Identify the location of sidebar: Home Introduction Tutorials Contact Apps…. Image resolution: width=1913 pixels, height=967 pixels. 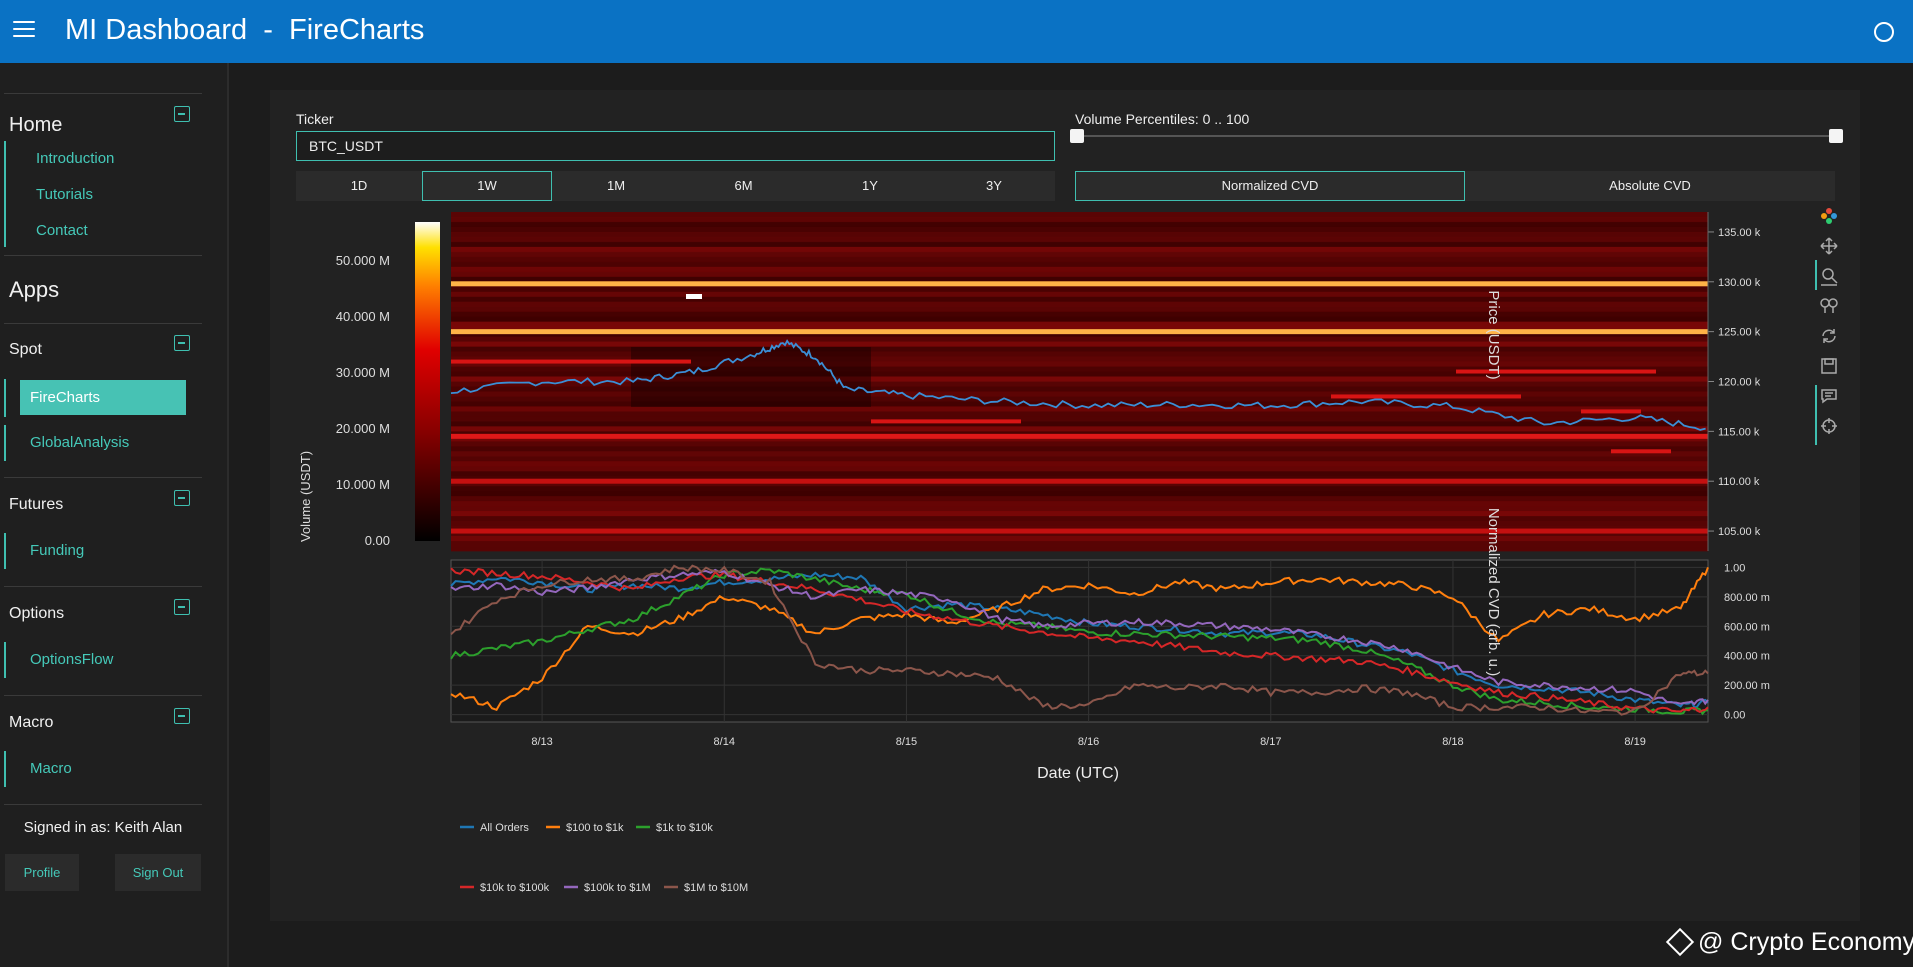
(114, 515).